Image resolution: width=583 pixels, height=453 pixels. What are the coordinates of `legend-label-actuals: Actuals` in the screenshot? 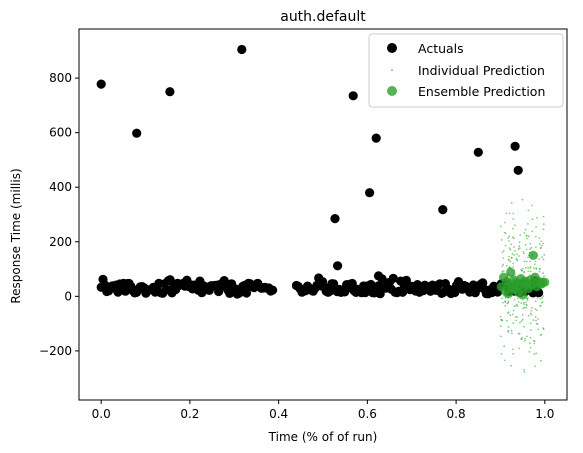 It's located at (441, 48).